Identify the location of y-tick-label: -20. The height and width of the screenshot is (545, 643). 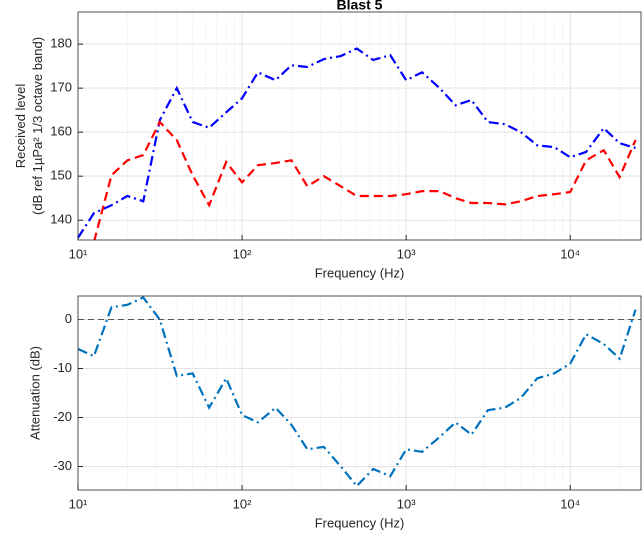
(62, 416).